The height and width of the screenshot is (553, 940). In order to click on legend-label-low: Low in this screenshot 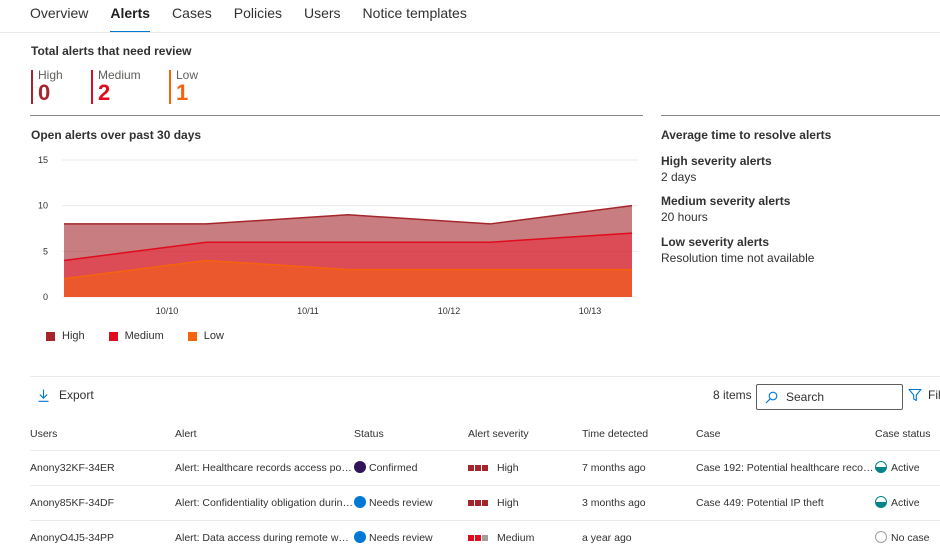, I will do `click(213, 336)`.